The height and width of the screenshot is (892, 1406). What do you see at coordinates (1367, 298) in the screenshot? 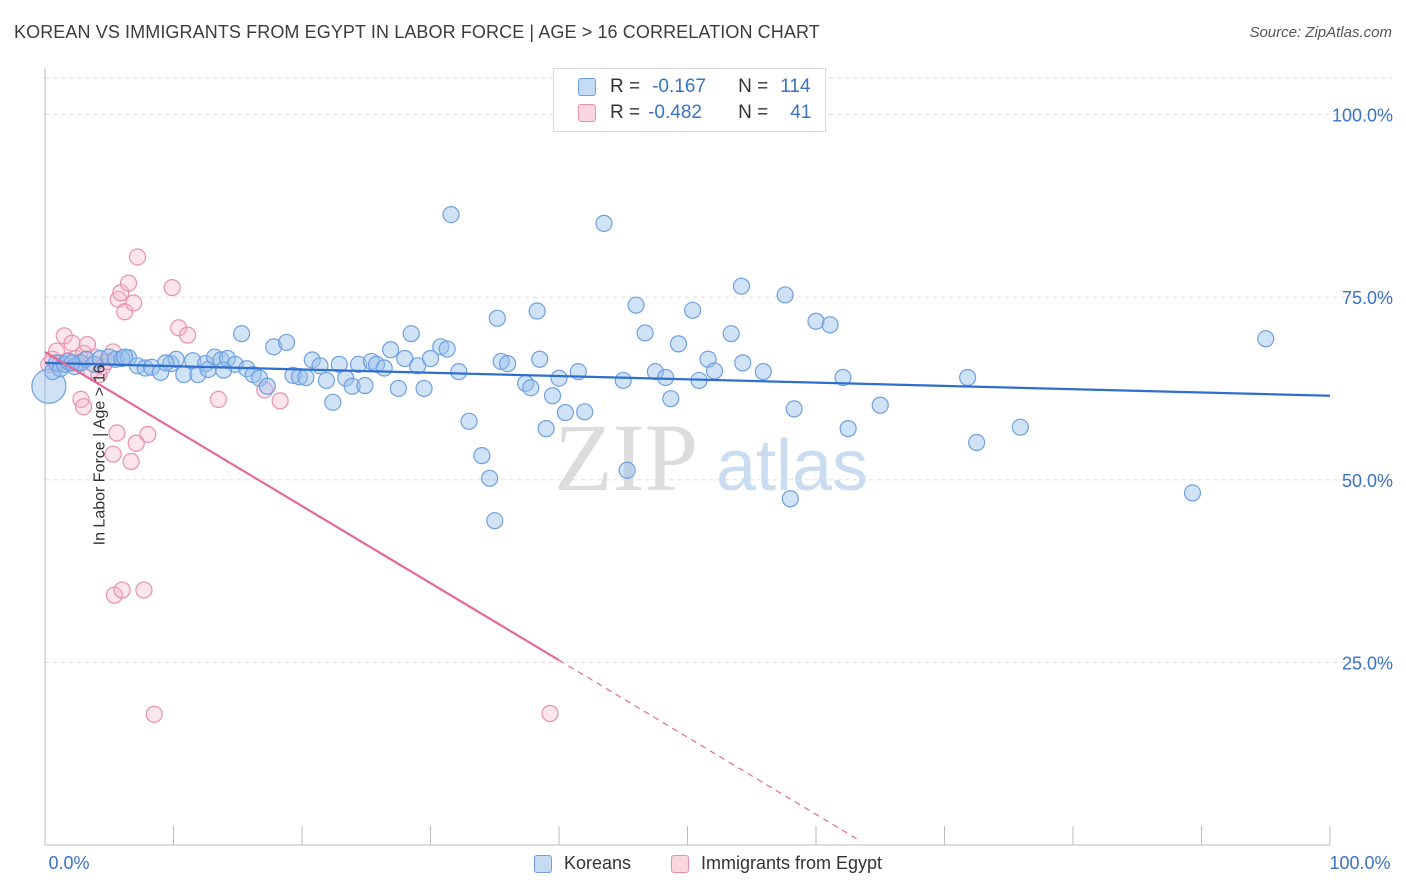
I see `y-tick-label: 75.0%` at bounding box center [1367, 298].